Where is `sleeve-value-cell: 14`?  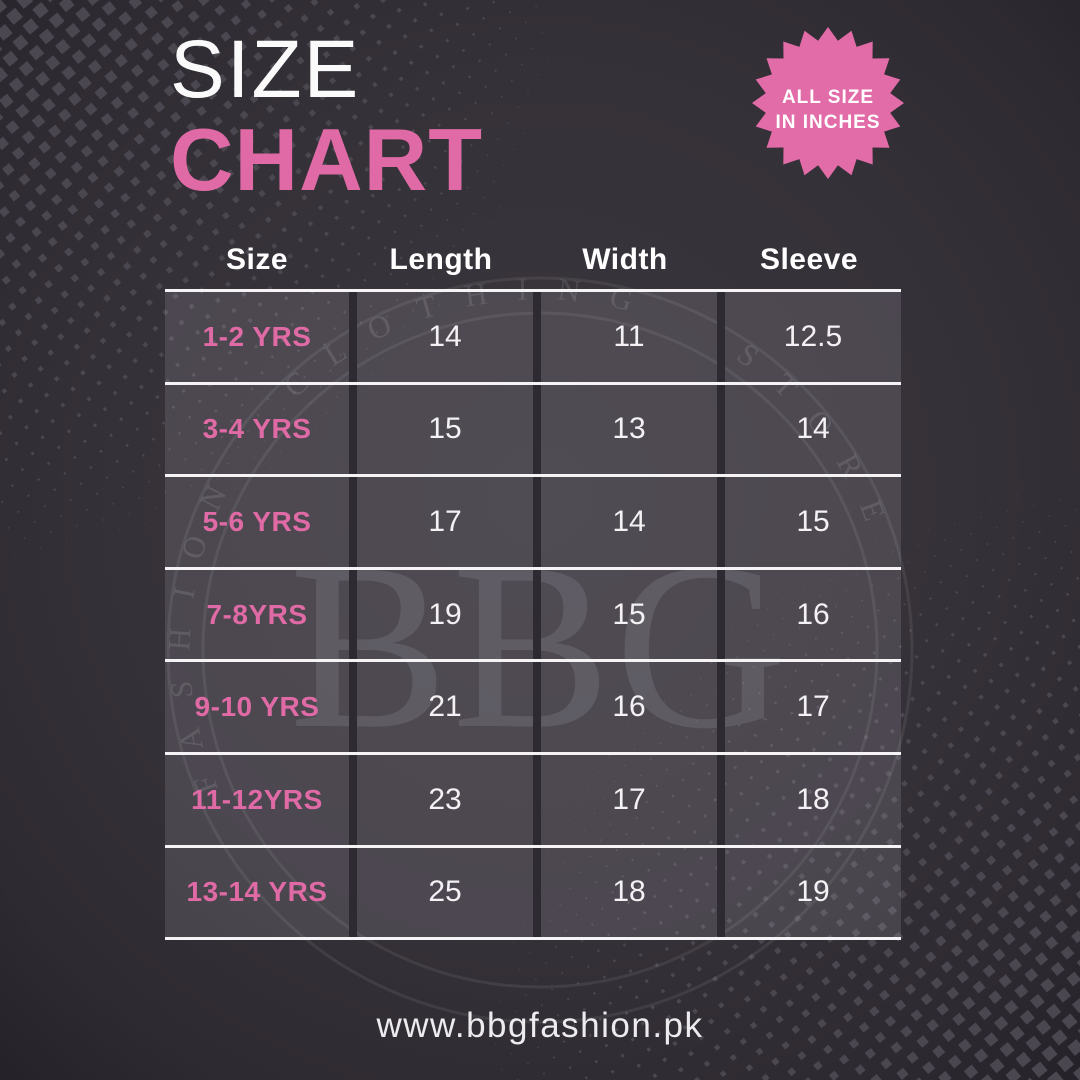 sleeve-value-cell: 14 is located at coordinates (809, 429).